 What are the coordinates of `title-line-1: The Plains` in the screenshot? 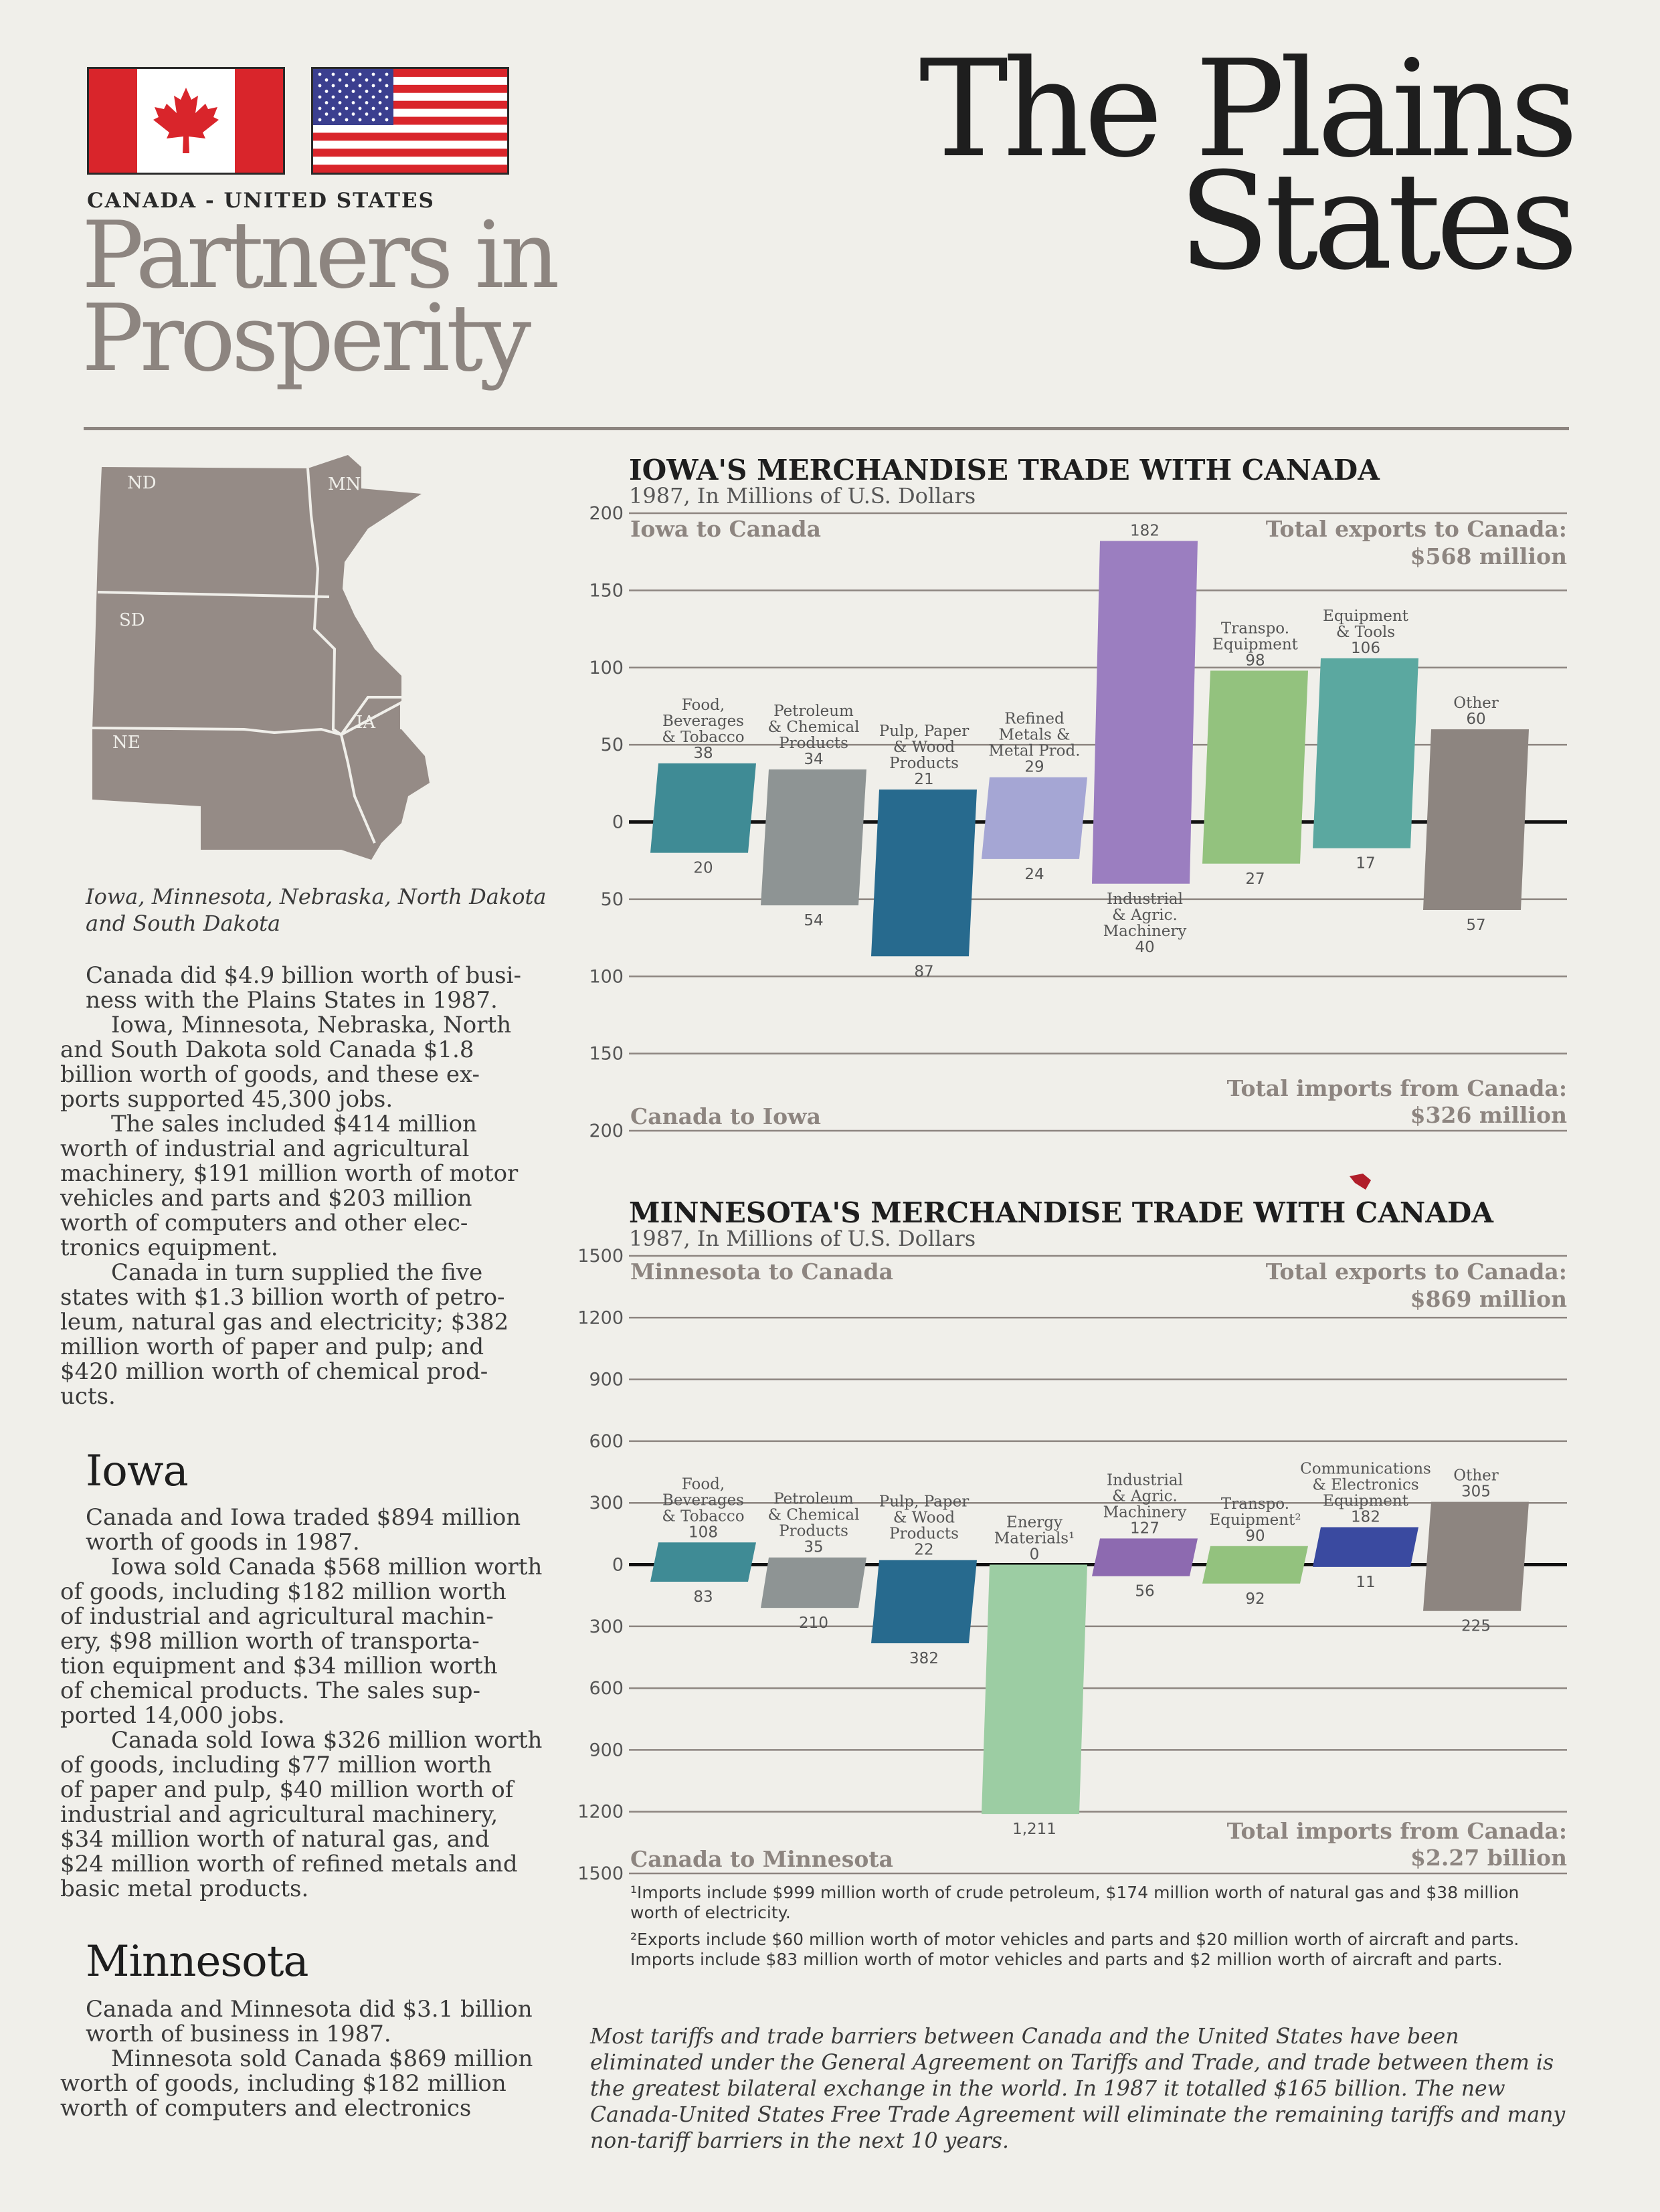 It's located at (1248, 109).